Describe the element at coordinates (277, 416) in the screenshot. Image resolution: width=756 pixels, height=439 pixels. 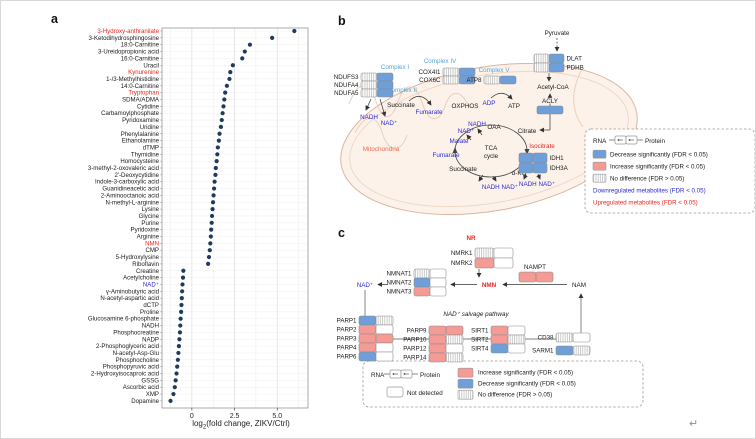
I see `axis-tick-label: 5.0` at that location.